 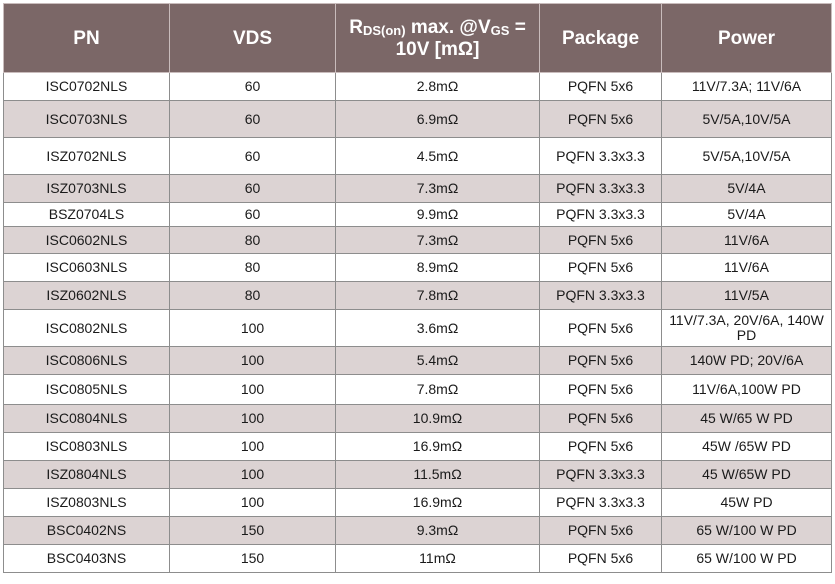 I want to click on cell-pn: ISC0603NLS, so click(x=86, y=267).